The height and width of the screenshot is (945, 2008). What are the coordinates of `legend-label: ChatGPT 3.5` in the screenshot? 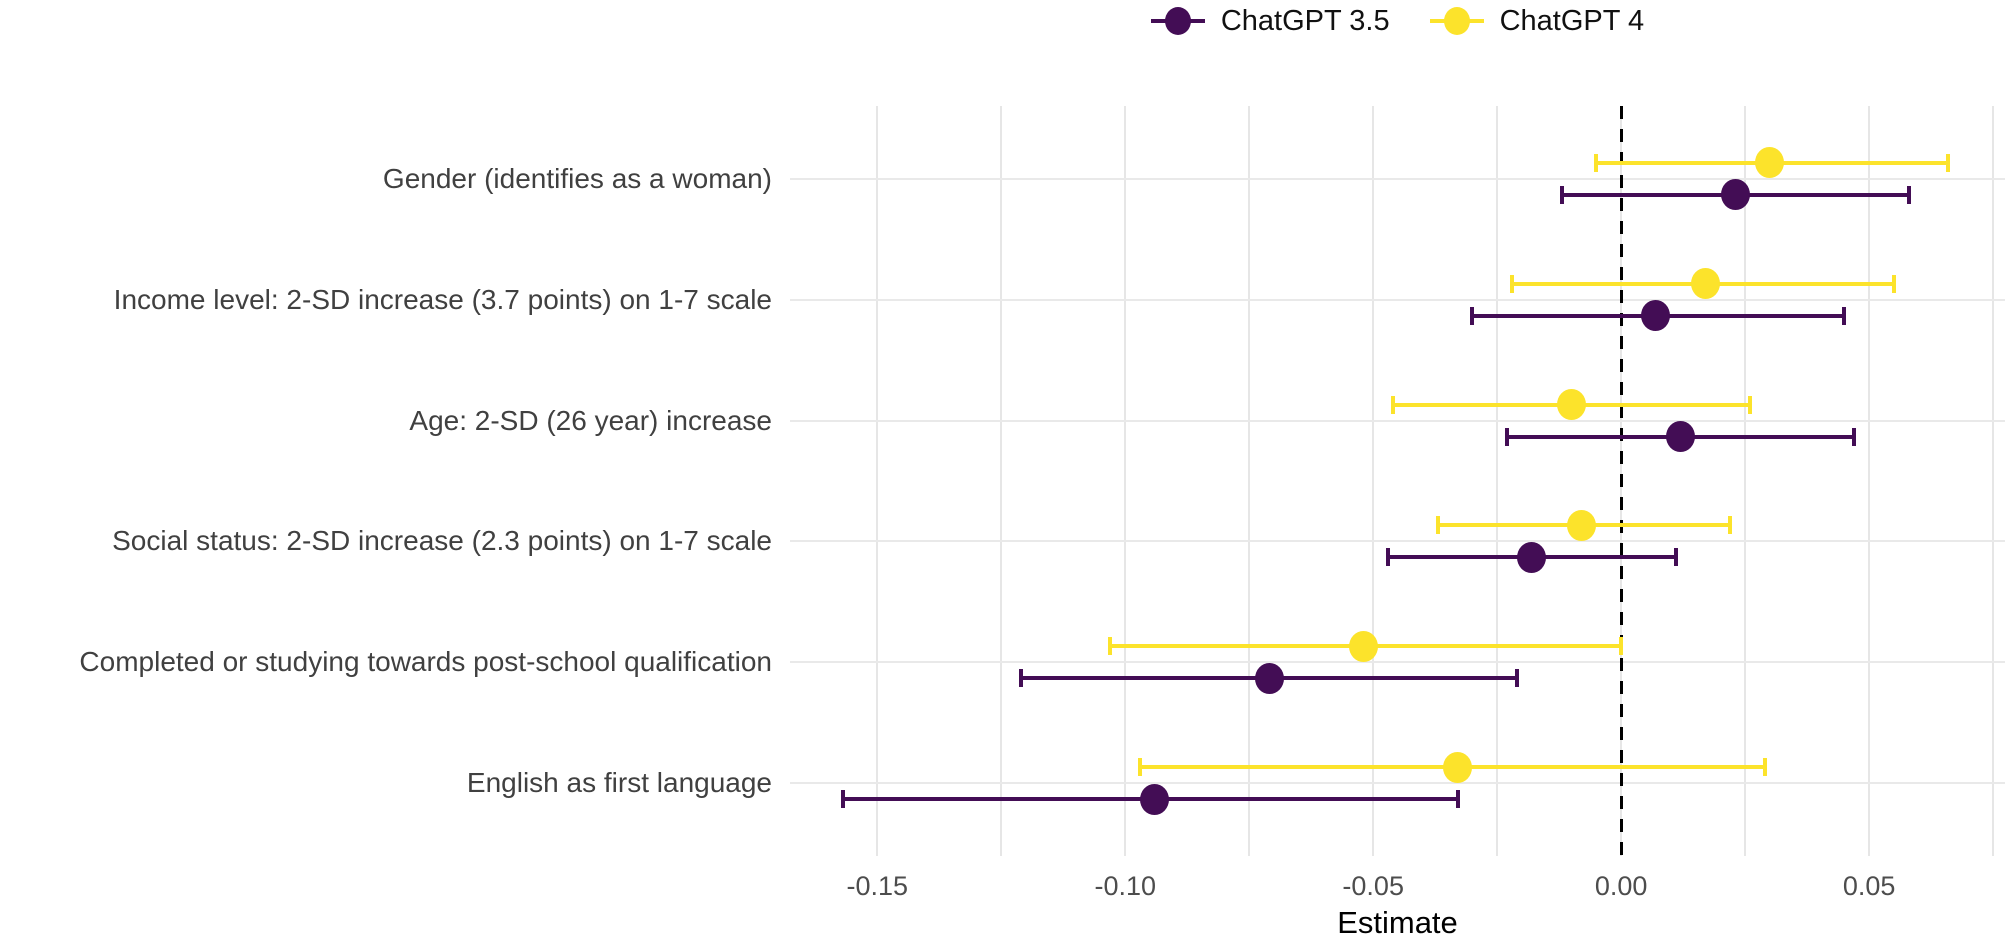 It's located at (1305, 20).